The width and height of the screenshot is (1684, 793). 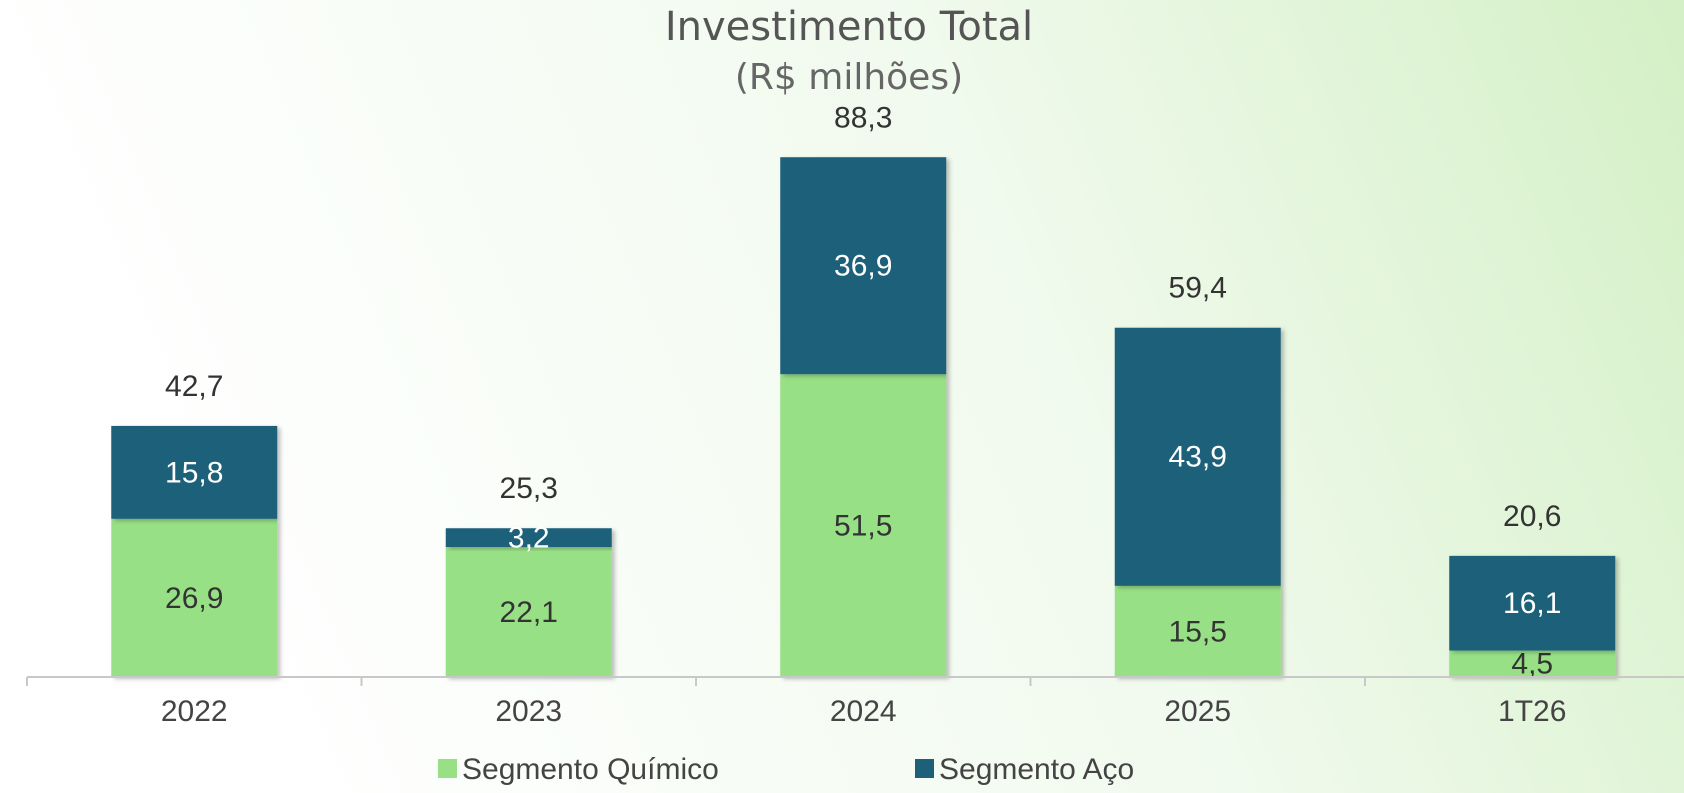 What do you see at coordinates (529, 488) in the screenshot?
I see `total-label: 25,3` at bounding box center [529, 488].